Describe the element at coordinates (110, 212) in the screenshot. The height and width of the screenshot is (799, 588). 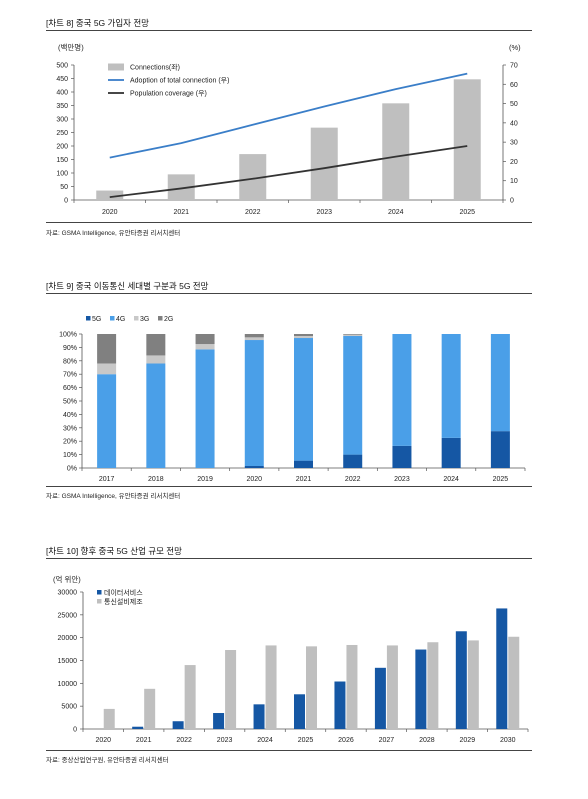
I see `chart-8-x-tick-label: 2020` at that location.